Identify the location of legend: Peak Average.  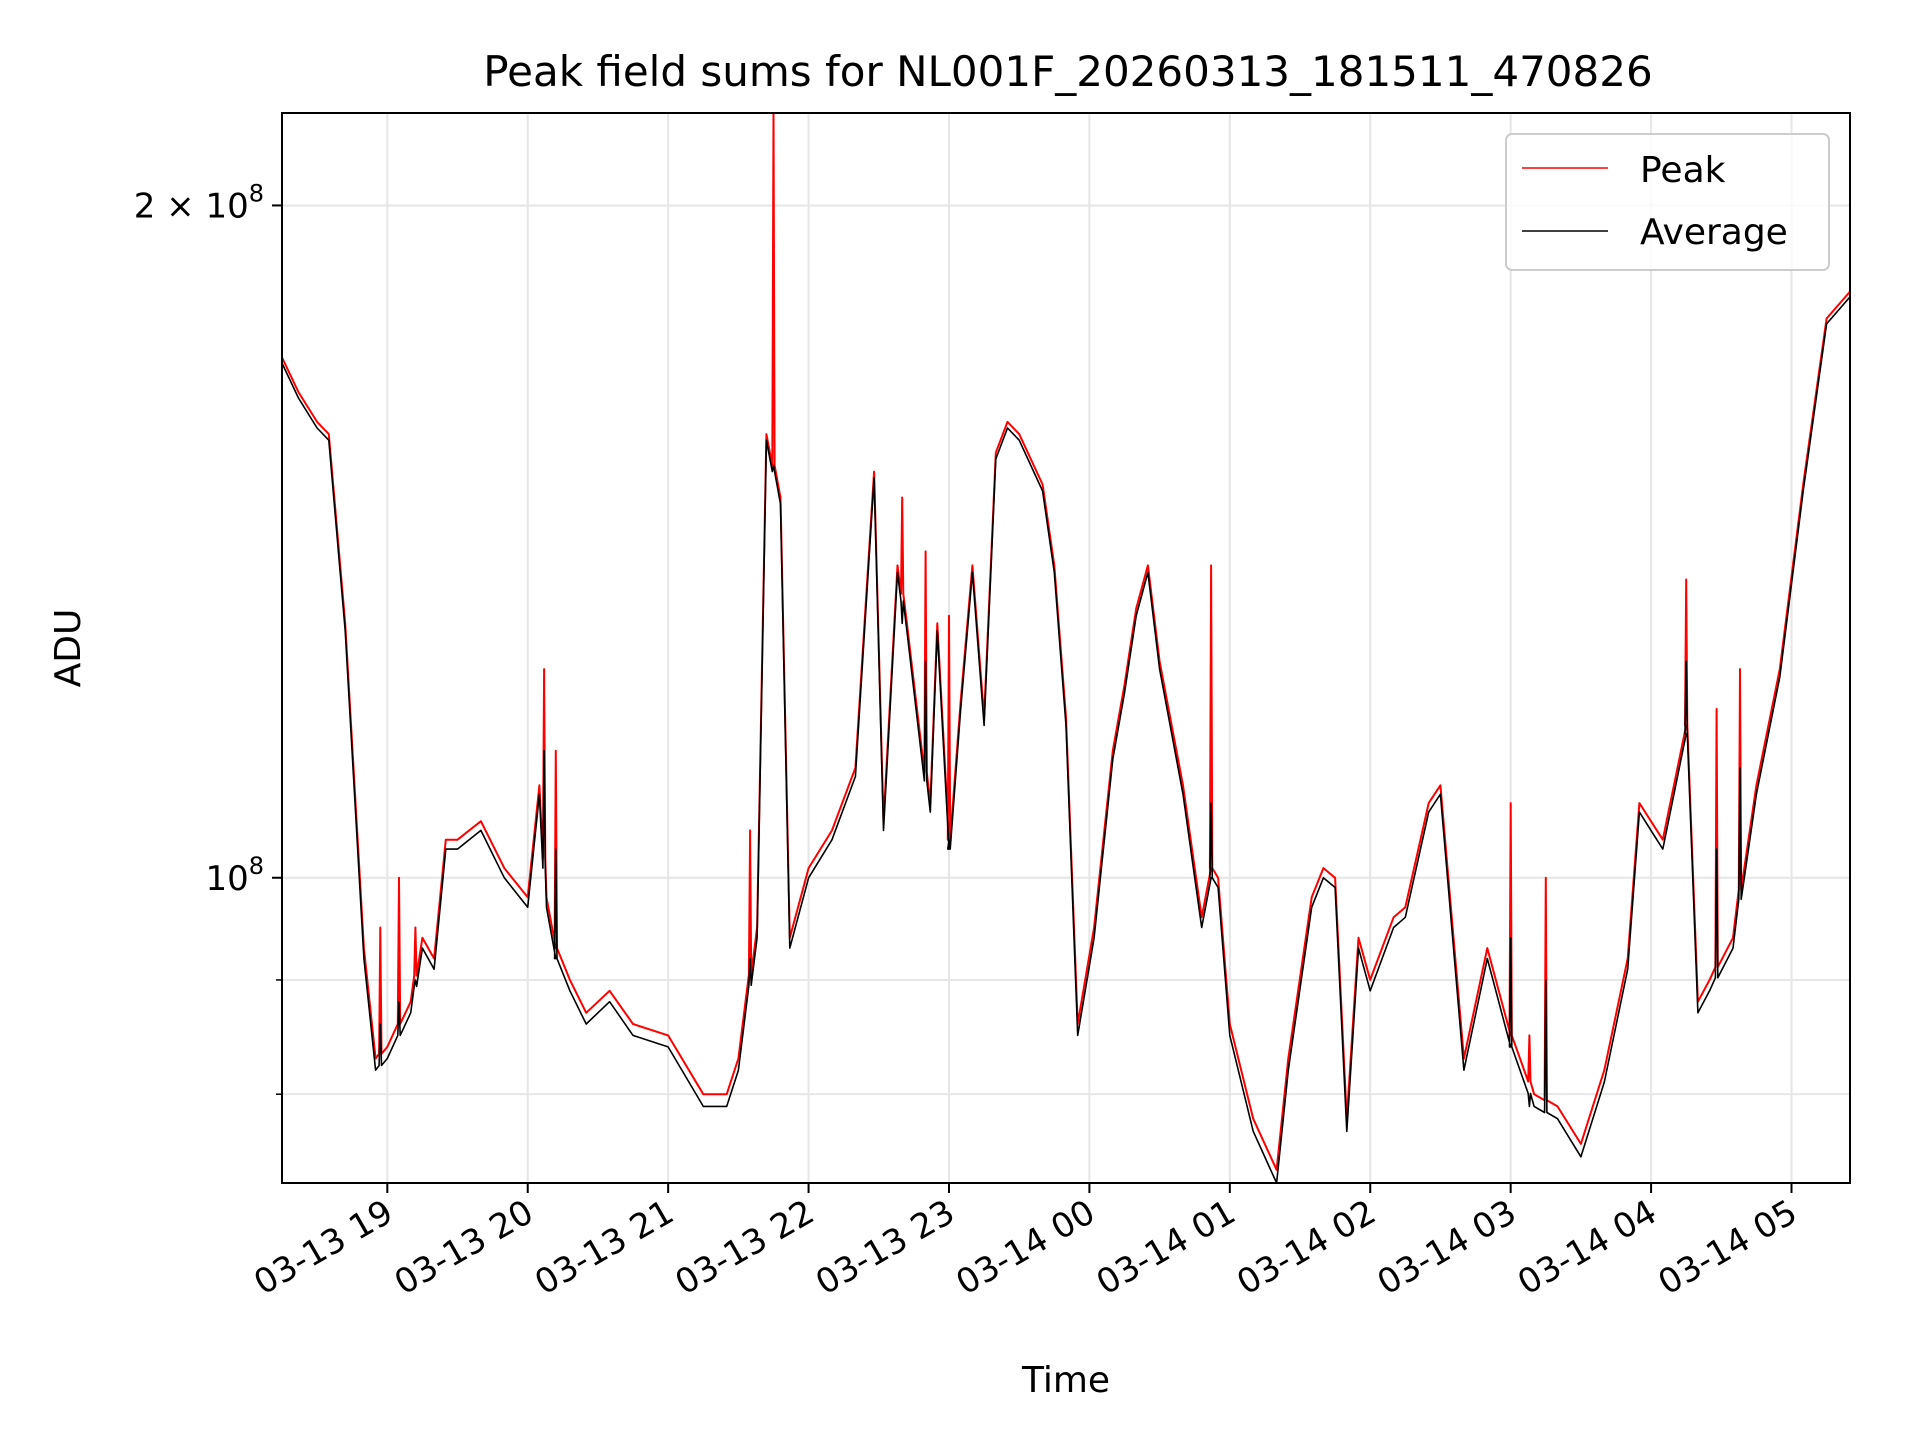
(1667, 202).